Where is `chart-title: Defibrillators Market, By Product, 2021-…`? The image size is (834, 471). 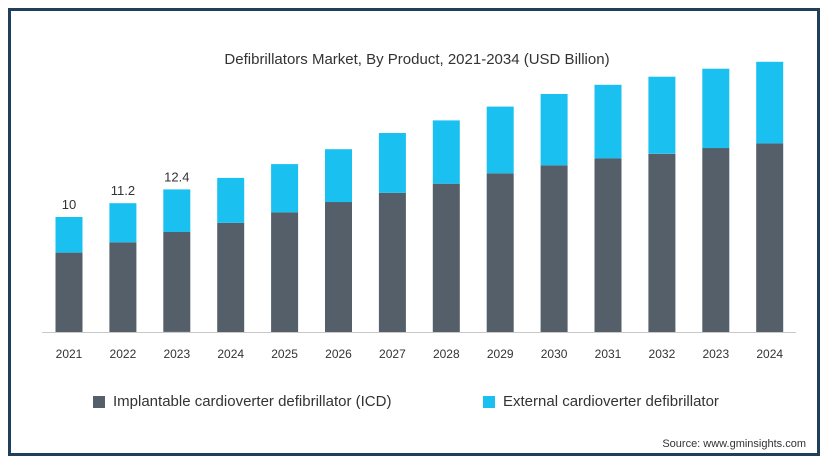 chart-title: Defibrillators Market, By Product, 2021-… is located at coordinates (417, 59).